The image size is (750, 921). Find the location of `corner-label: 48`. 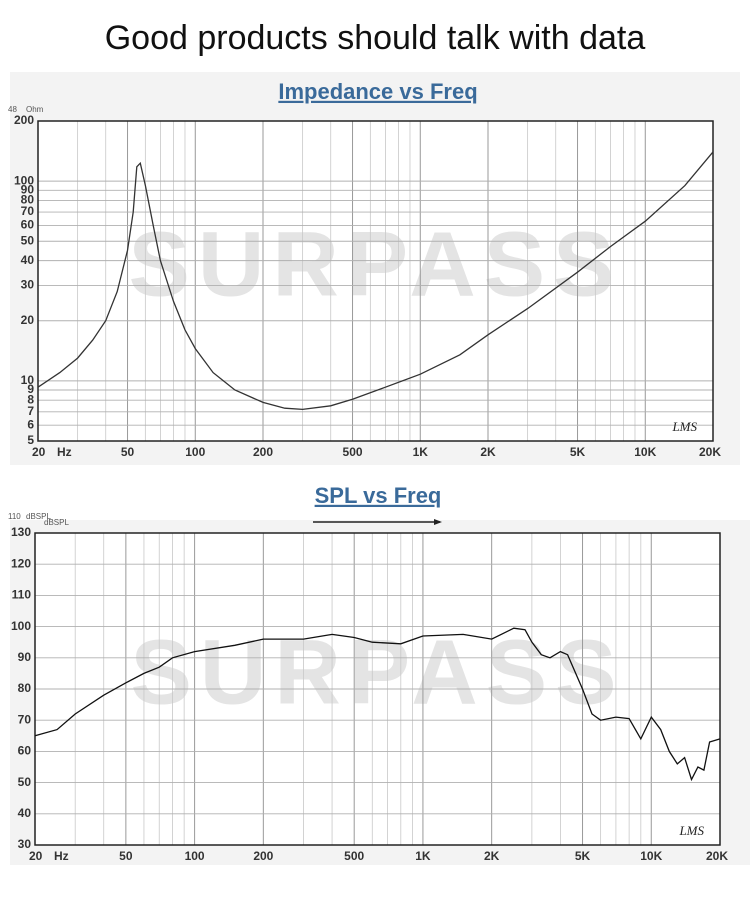

corner-label: 48 is located at coordinates (12, 109).